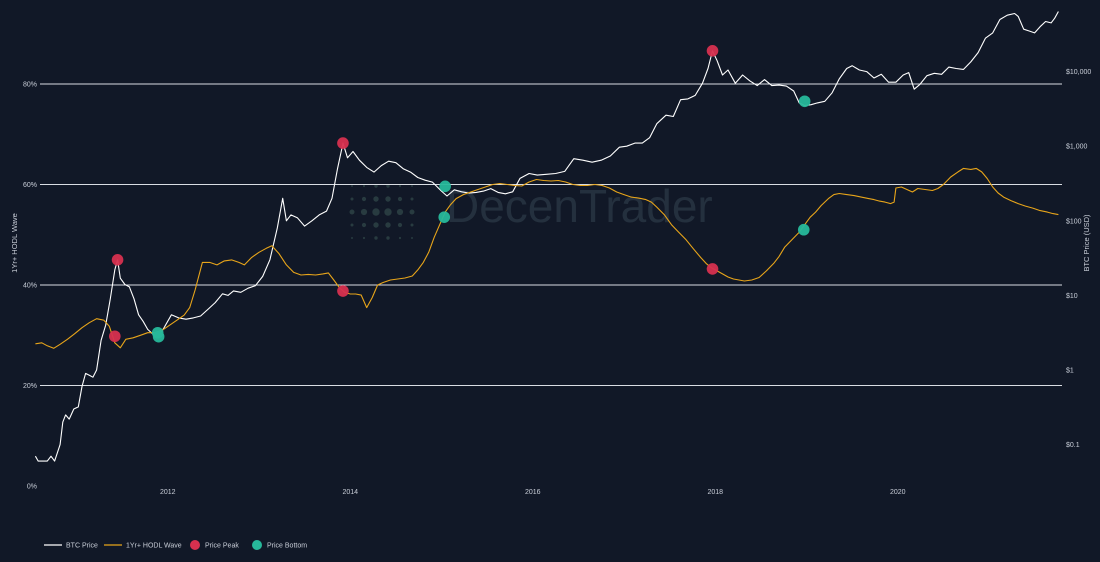 This screenshot has height=562, width=1100. Describe the element at coordinates (1070, 371) in the screenshot. I see `y-right-tick-label: $1` at that location.